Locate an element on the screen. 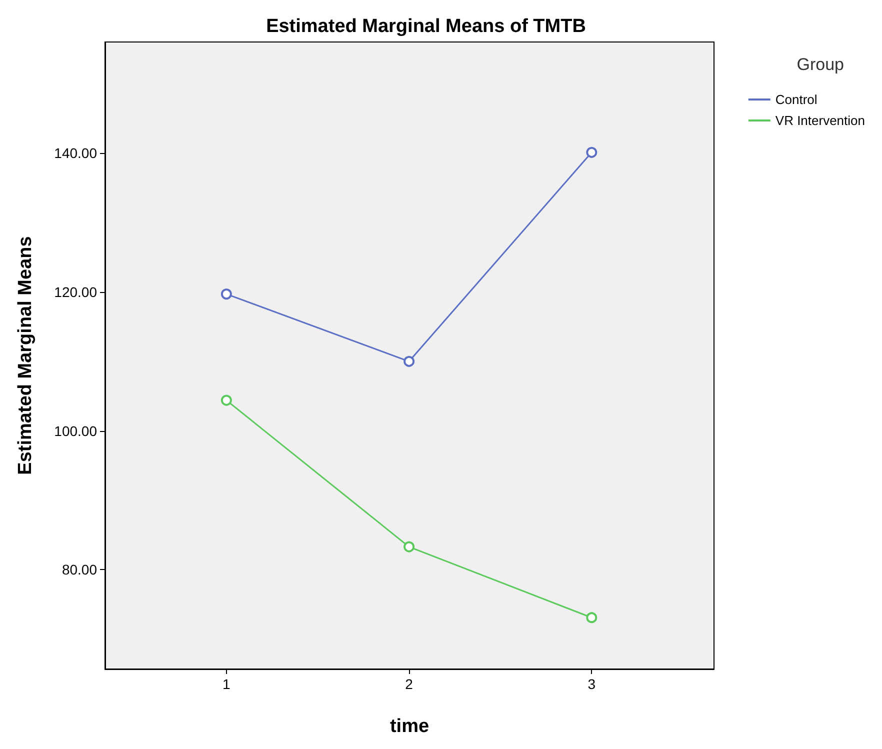 The width and height of the screenshot is (882, 749). y-tick-label: 140.00 is located at coordinates (76, 153).